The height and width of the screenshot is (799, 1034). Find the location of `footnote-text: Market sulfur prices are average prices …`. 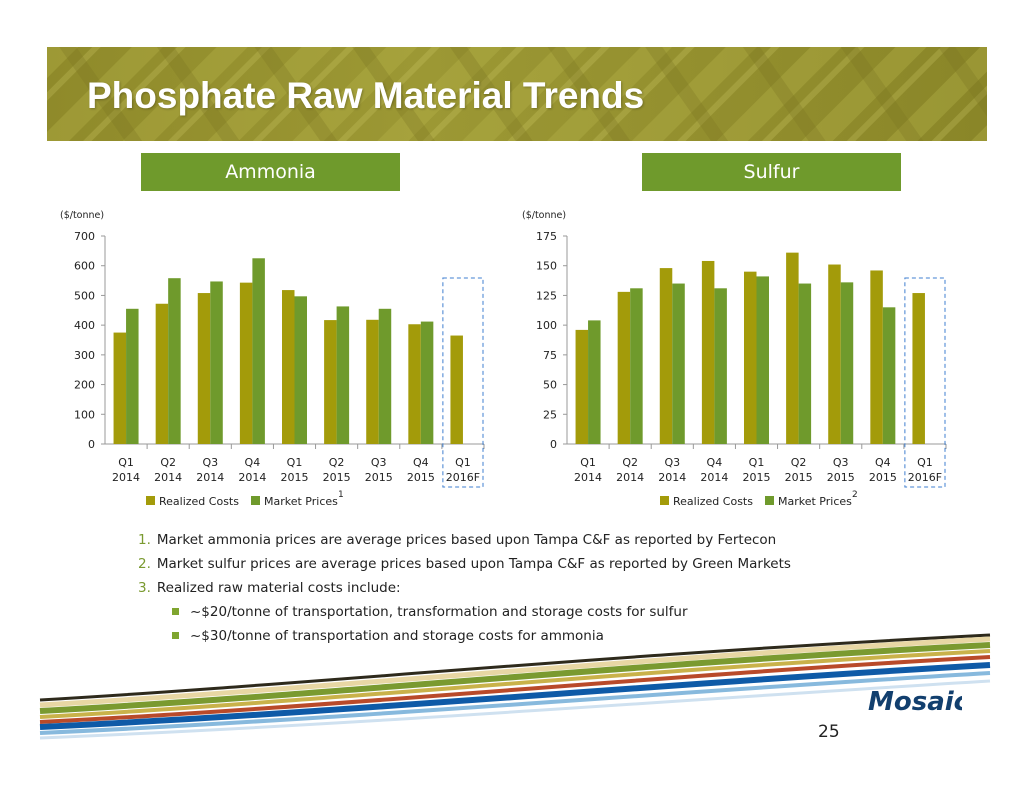

footnote-text: Market sulfur prices are average prices … is located at coordinates (473, 564).